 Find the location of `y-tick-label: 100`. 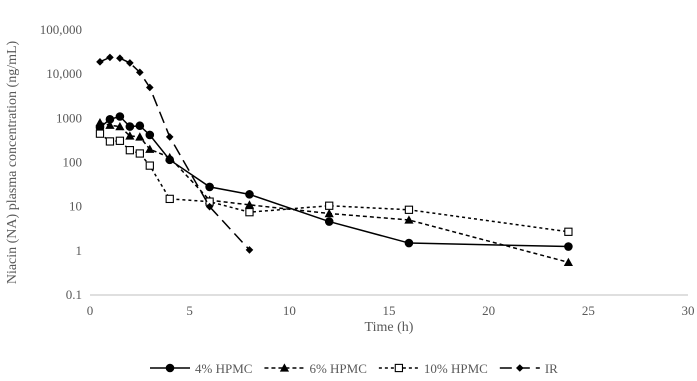

y-tick-label: 100 is located at coordinates (73, 162).